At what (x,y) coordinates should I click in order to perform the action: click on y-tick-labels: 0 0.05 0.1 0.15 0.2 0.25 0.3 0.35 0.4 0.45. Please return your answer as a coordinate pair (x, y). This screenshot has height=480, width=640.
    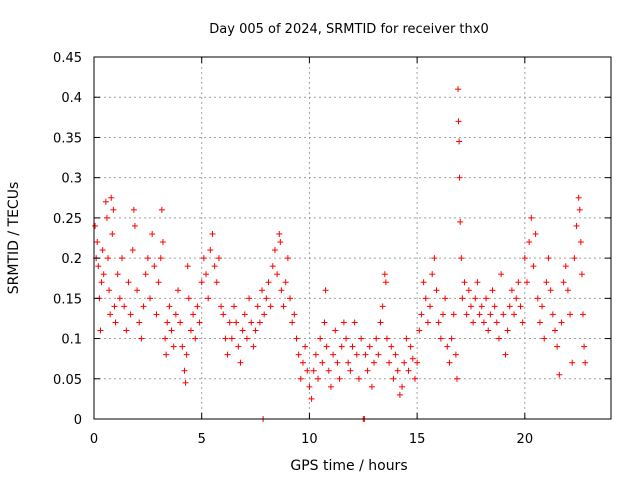
    Looking at the image, I should click on (67, 239).